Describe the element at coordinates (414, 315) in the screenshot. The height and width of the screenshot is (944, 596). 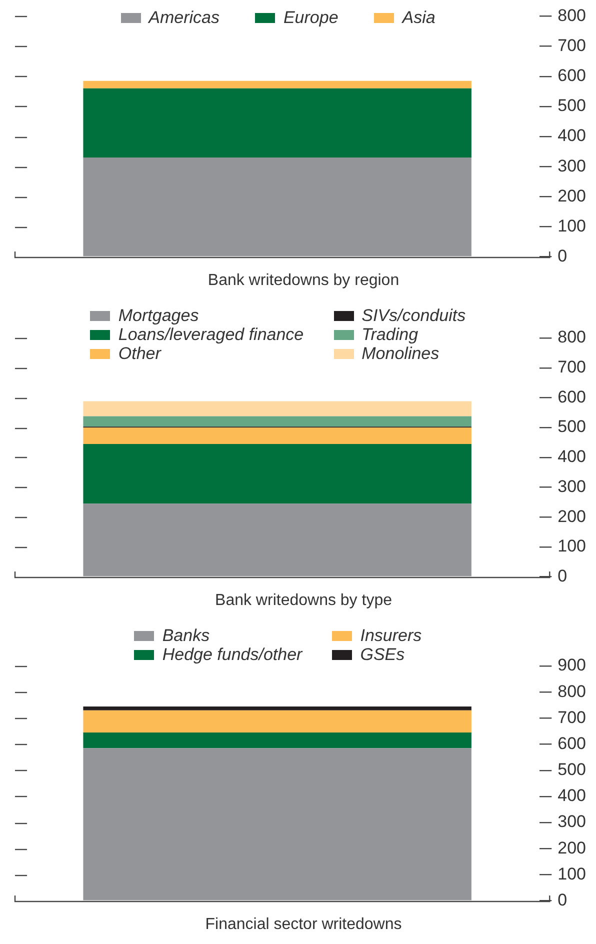
I see `legend-label: SIVs/conduits` at that location.